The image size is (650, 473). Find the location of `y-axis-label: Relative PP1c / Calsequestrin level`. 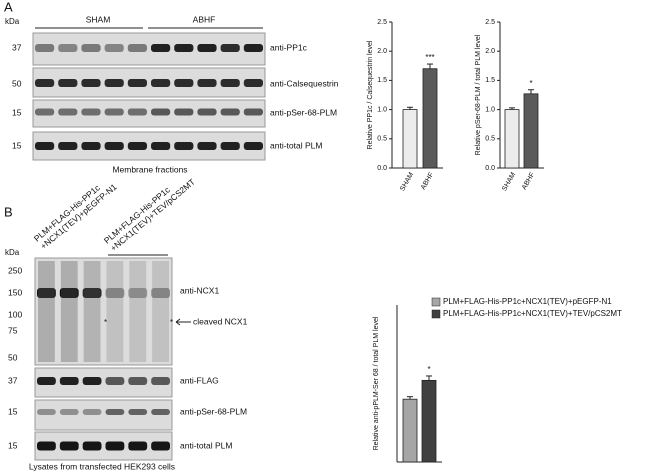

y-axis-label: Relative PP1c / Calsequestrin level is located at coordinates (370, 94).